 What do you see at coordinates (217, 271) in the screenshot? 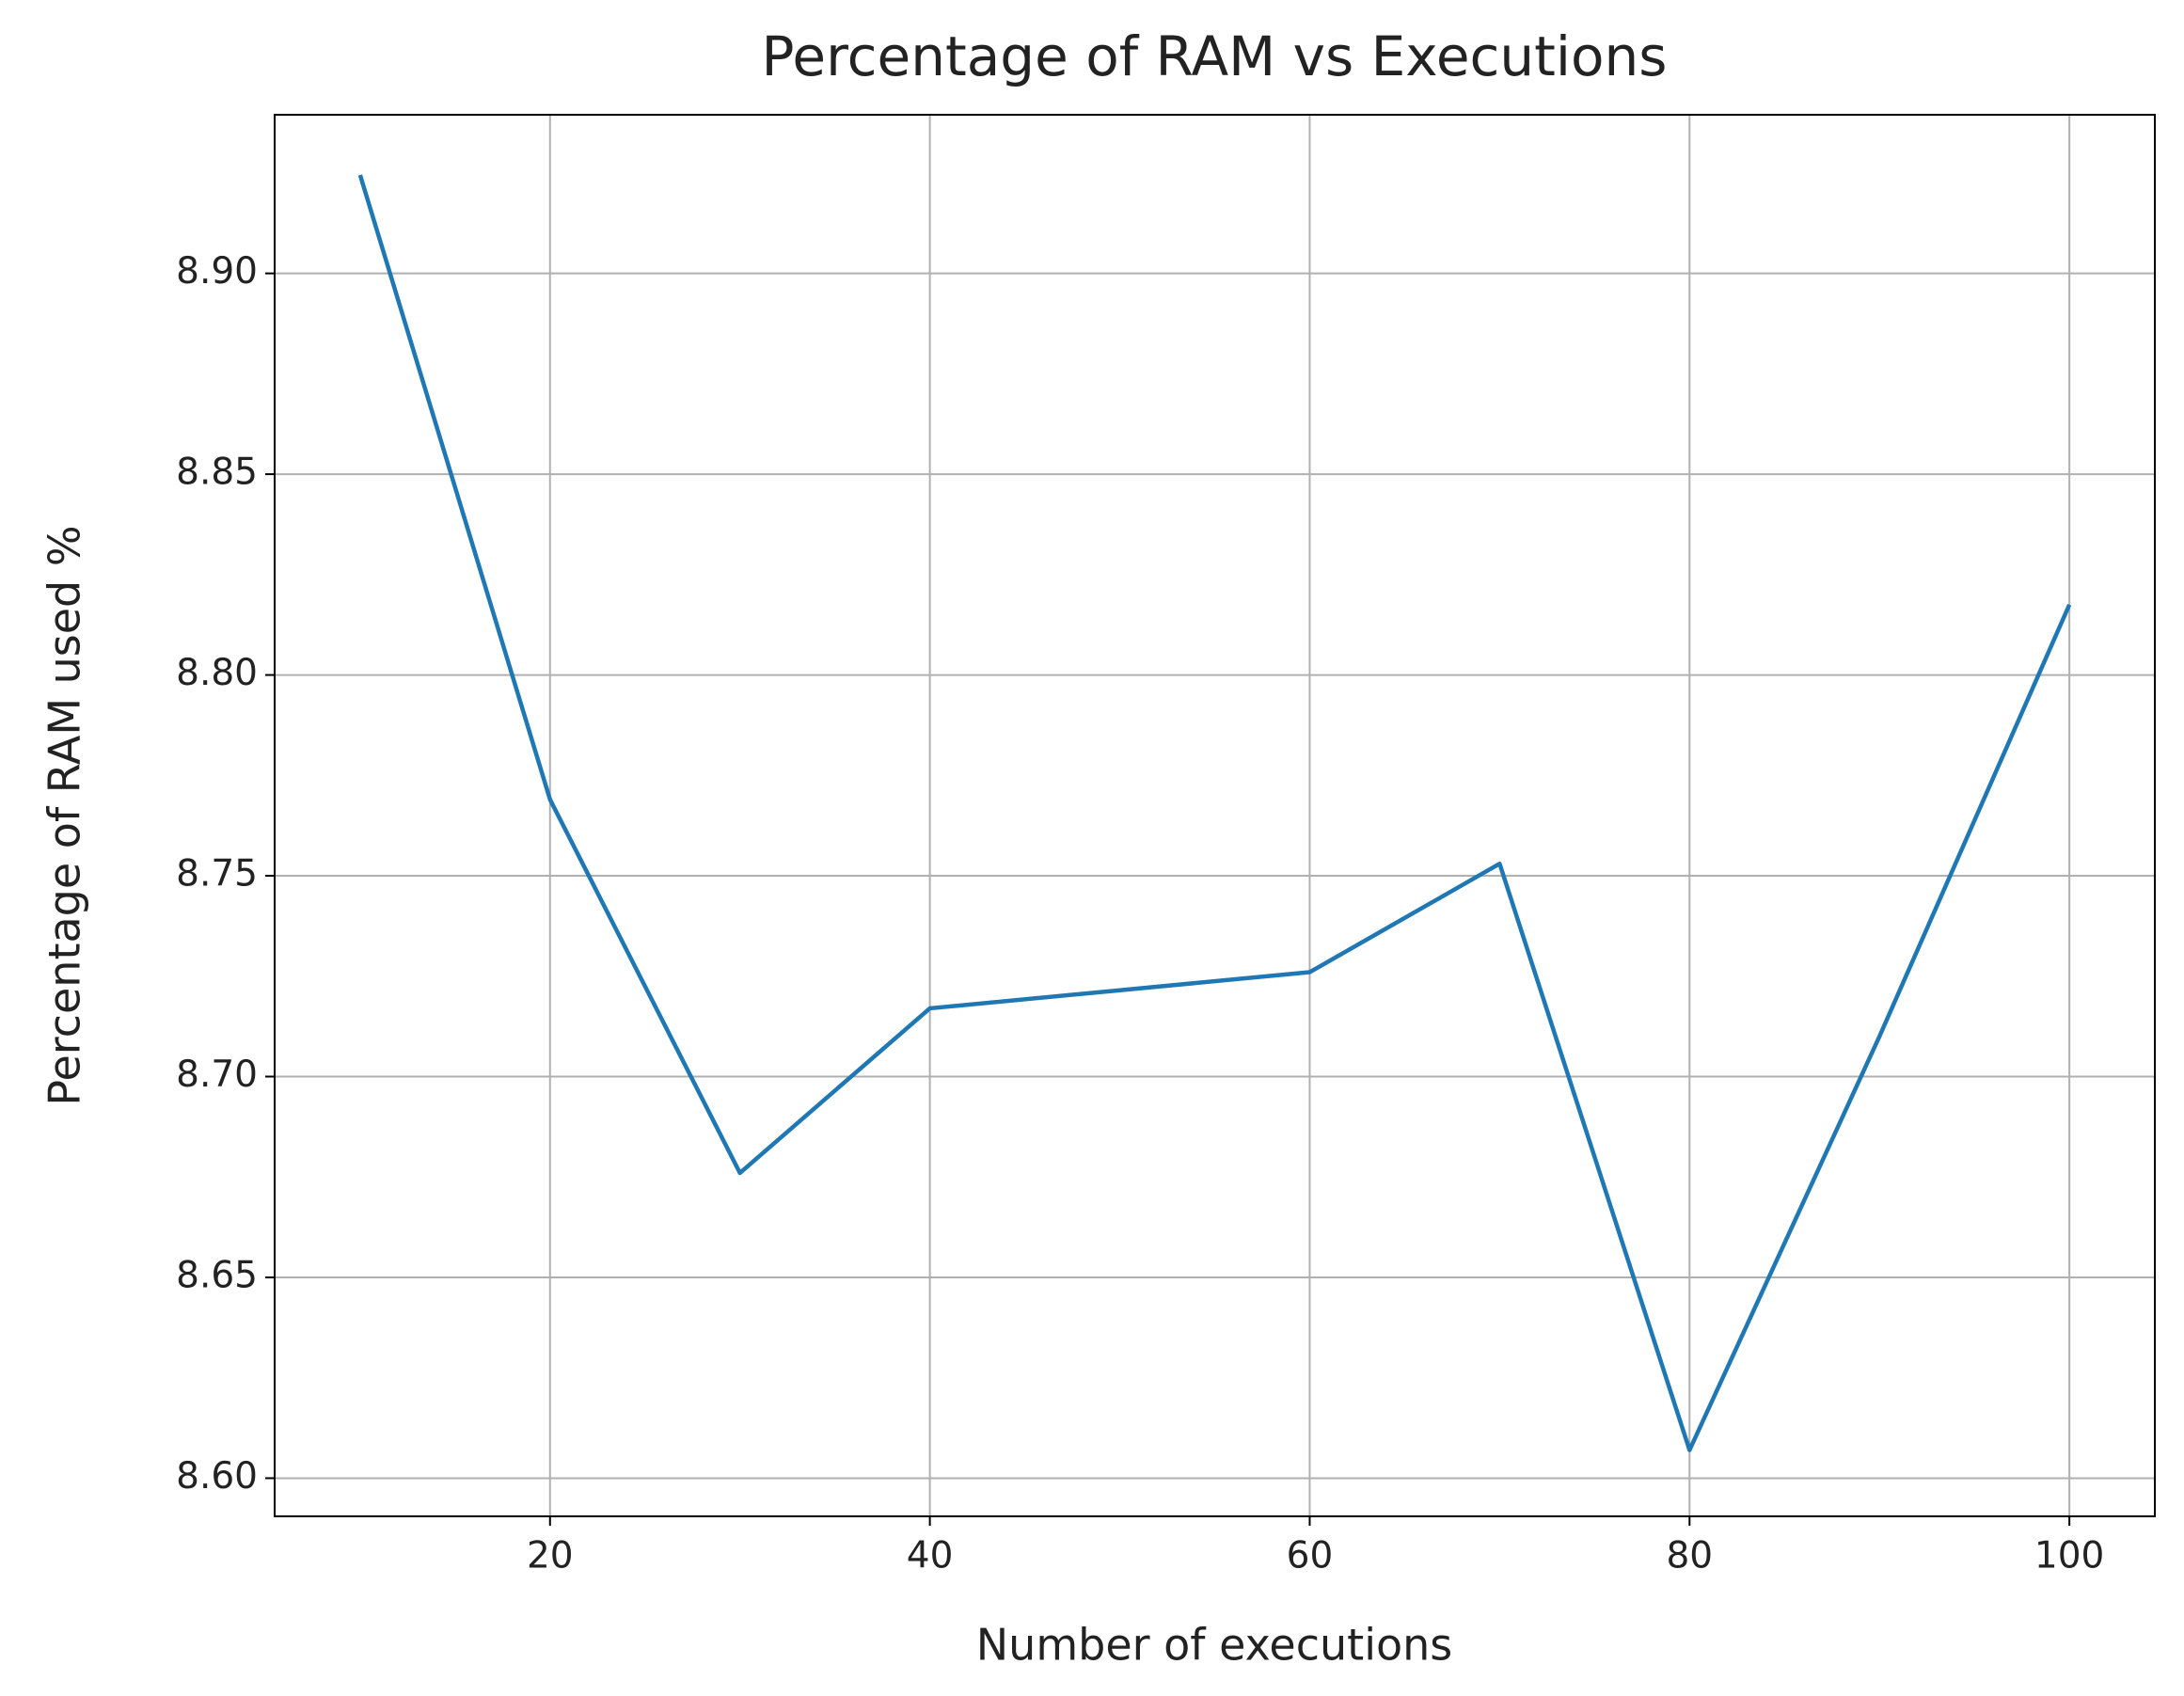
I see `y-tick-label: 8.90` at bounding box center [217, 271].